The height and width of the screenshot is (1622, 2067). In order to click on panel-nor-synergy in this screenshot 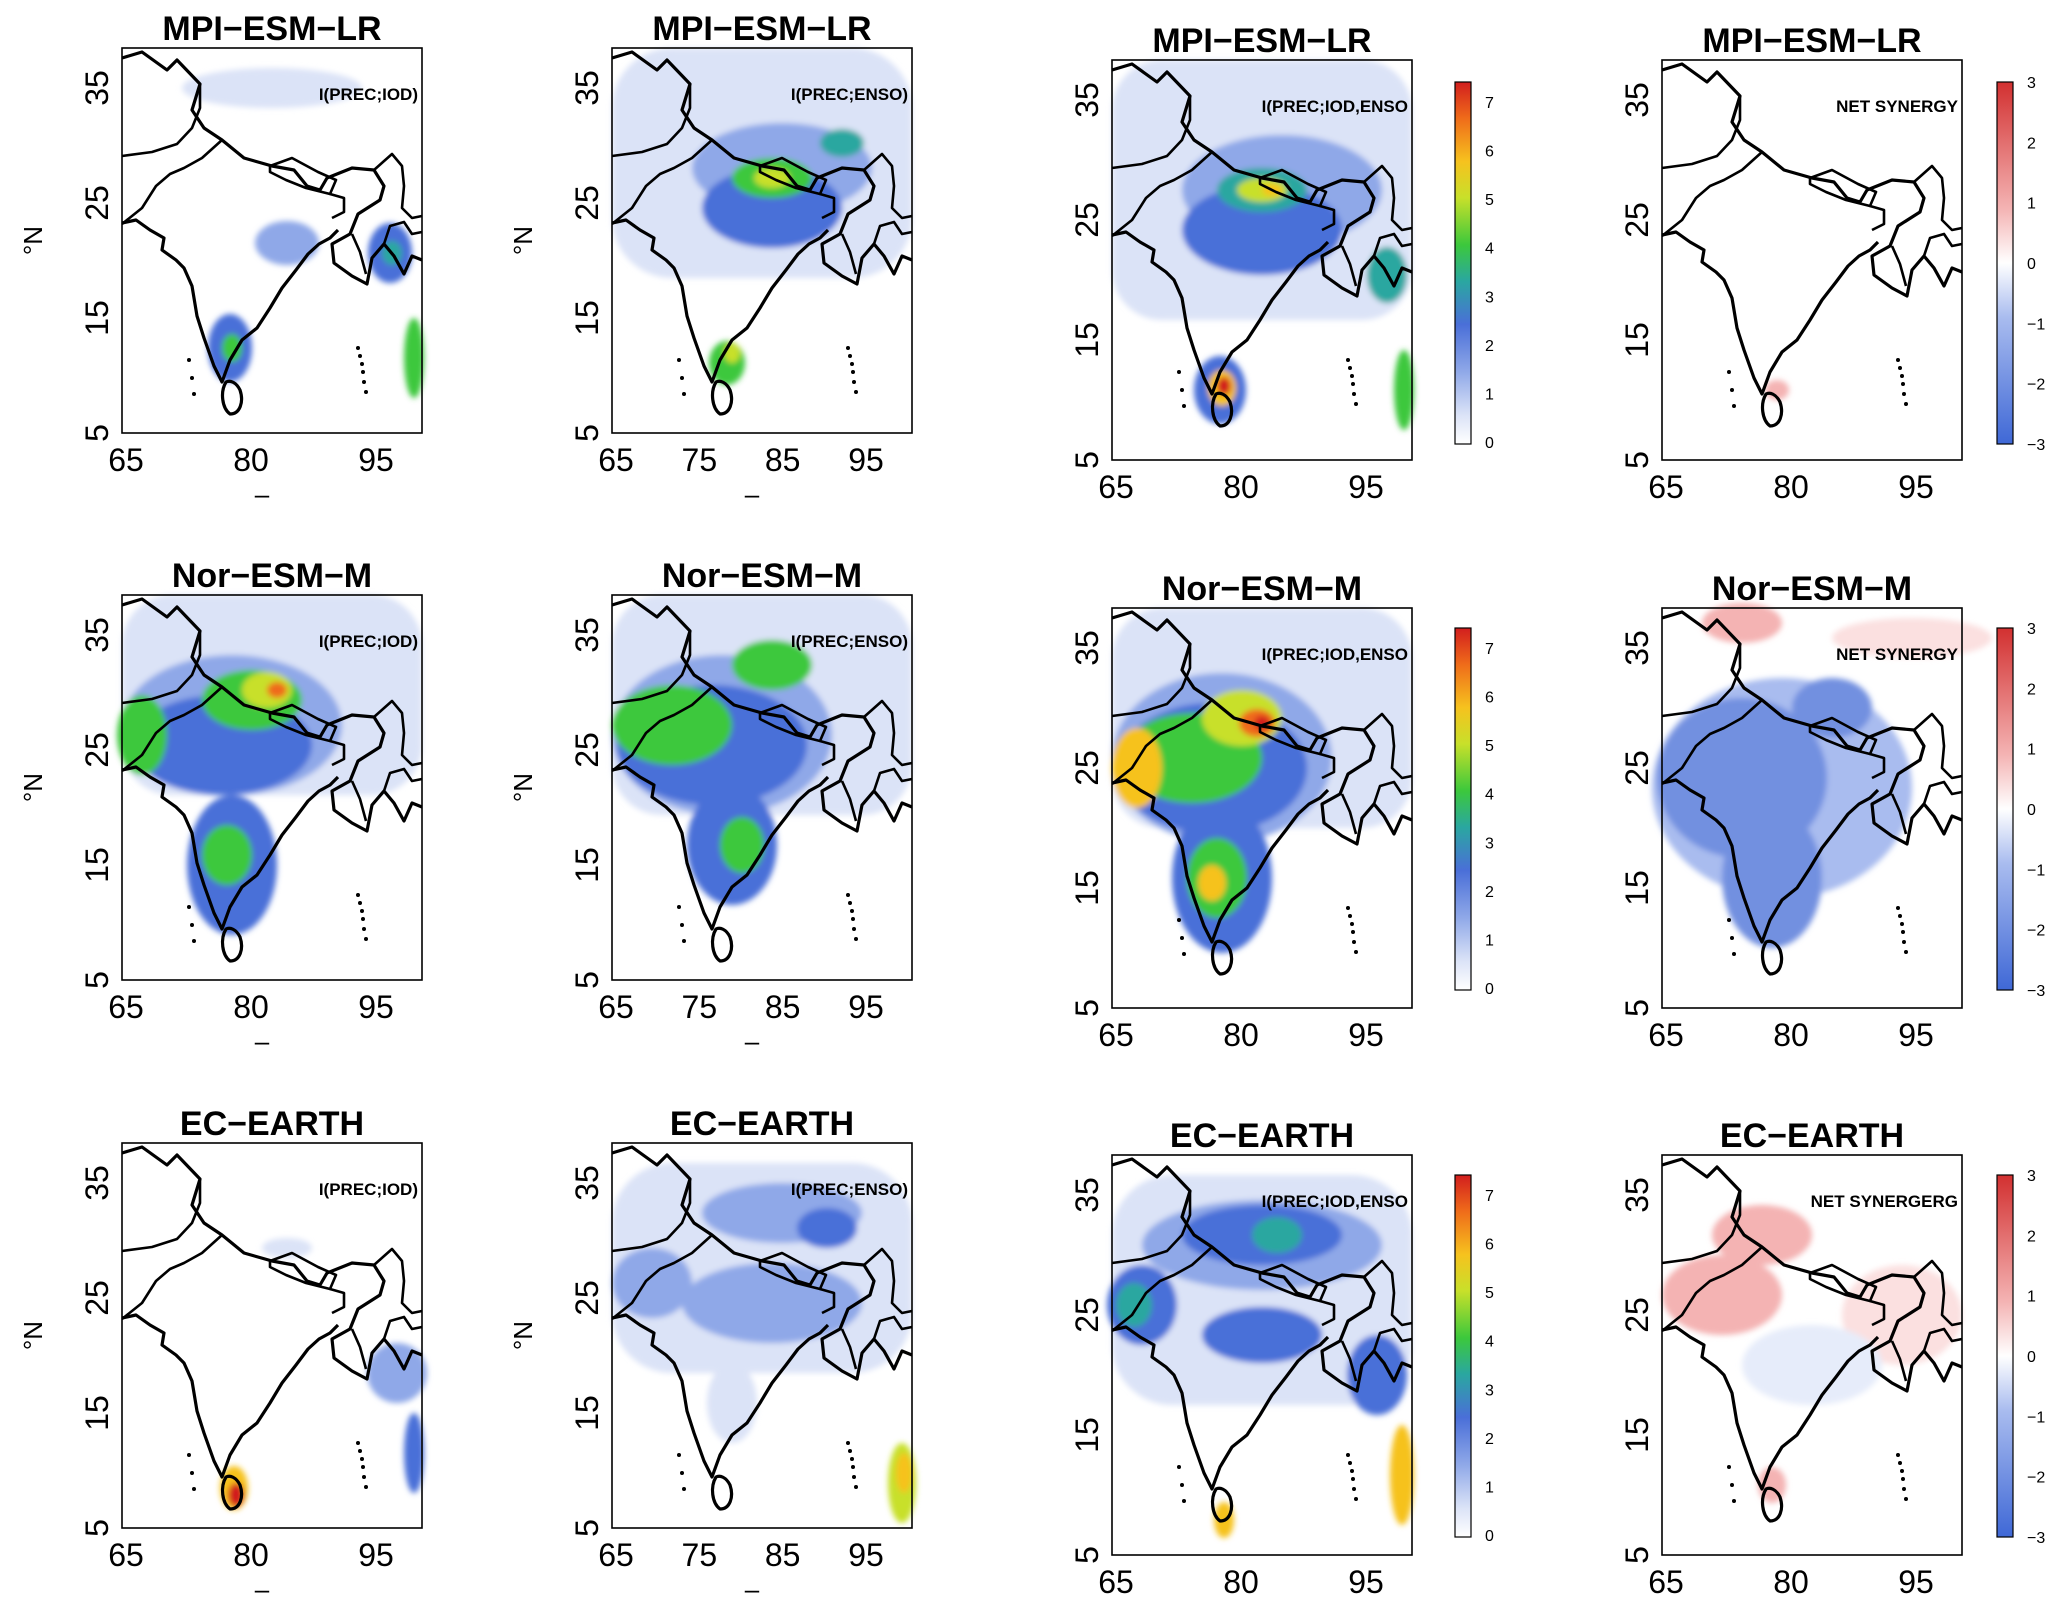, I will do `click(1822, 806)`.